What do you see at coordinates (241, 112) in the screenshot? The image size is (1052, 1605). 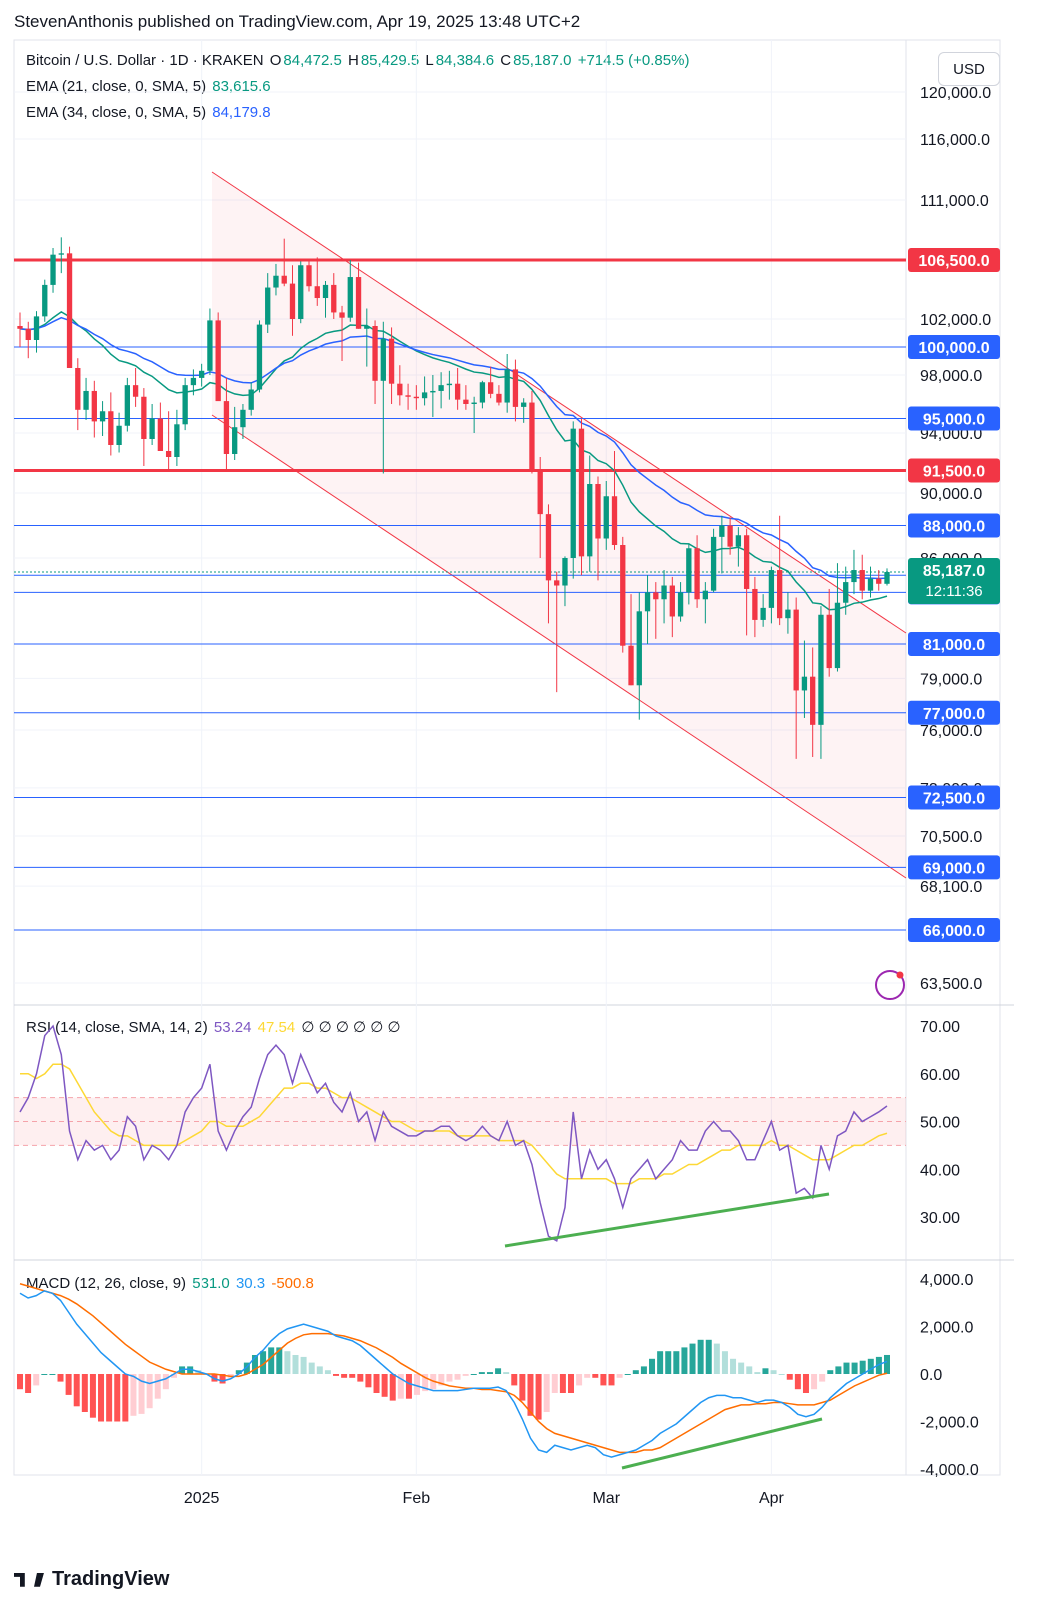 I see `ema34-value: 84,179.8` at bounding box center [241, 112].